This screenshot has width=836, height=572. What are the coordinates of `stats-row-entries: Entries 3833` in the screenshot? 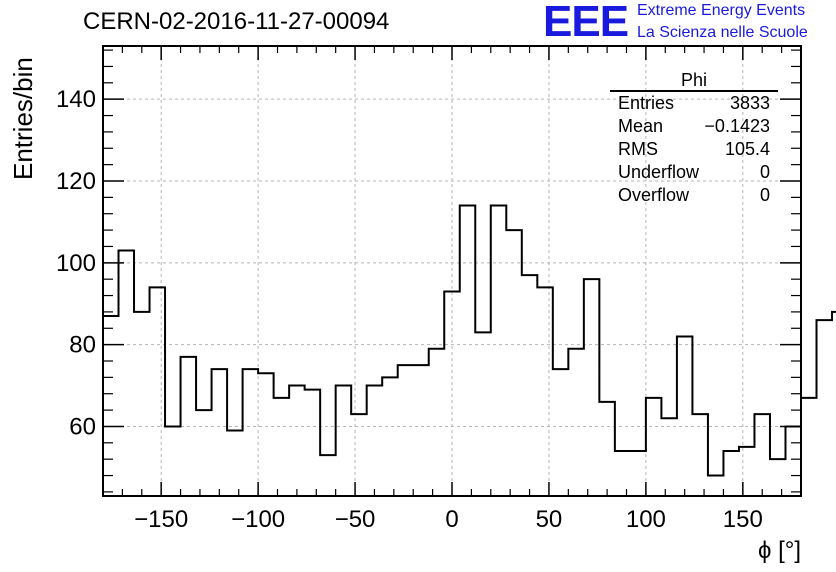 It's located at (694, 103).